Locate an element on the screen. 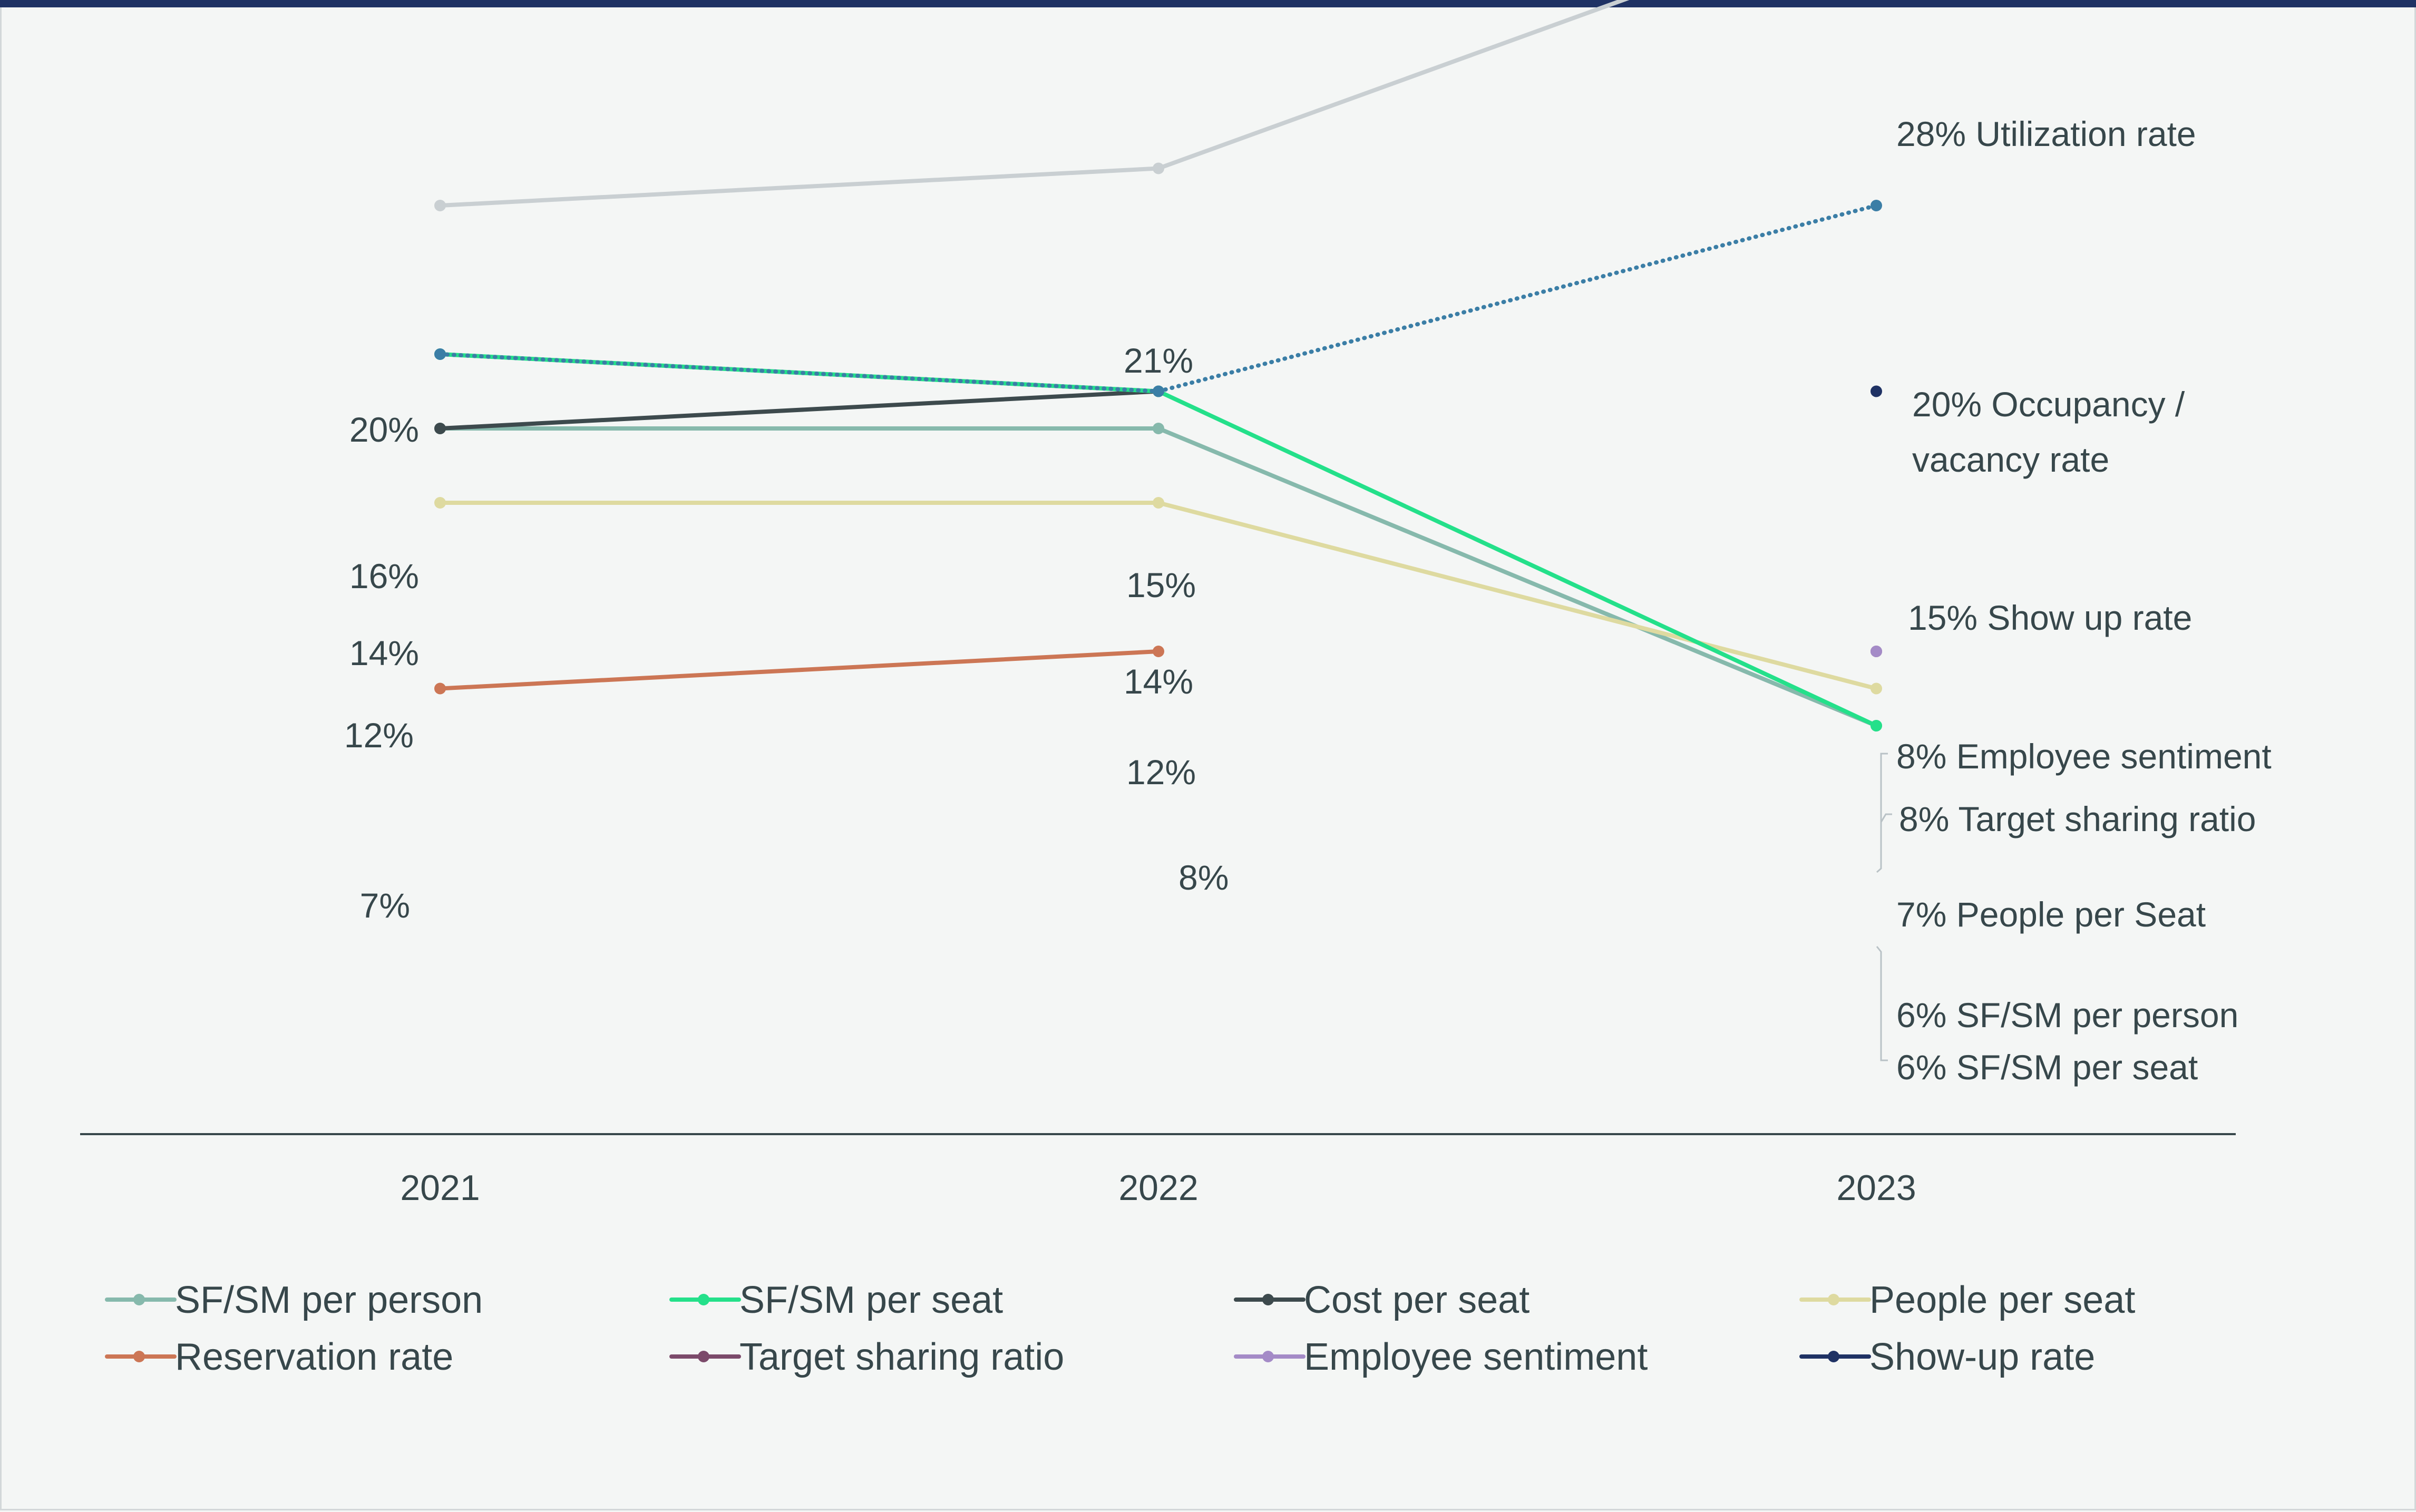  data-point-occupancy-vacancy-rate-2023 is located at coordinates (1876, 205).